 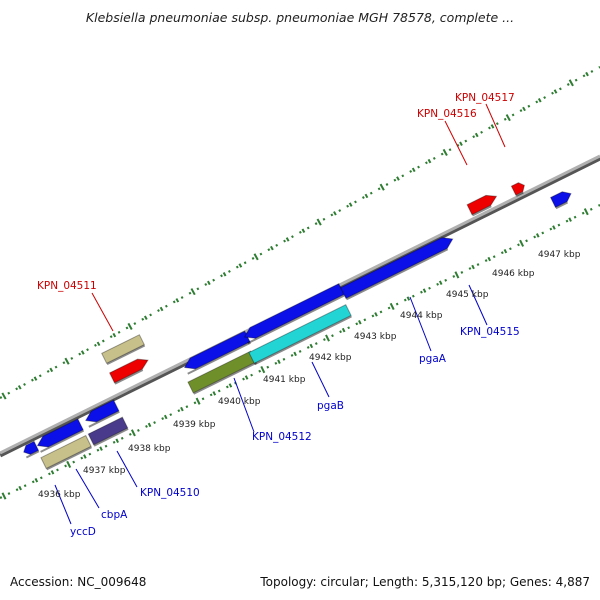 What do you see at coordinates (518, 189) in the screenshot?
I see `forward-cds-red-small` at bounding box center [518, 189].